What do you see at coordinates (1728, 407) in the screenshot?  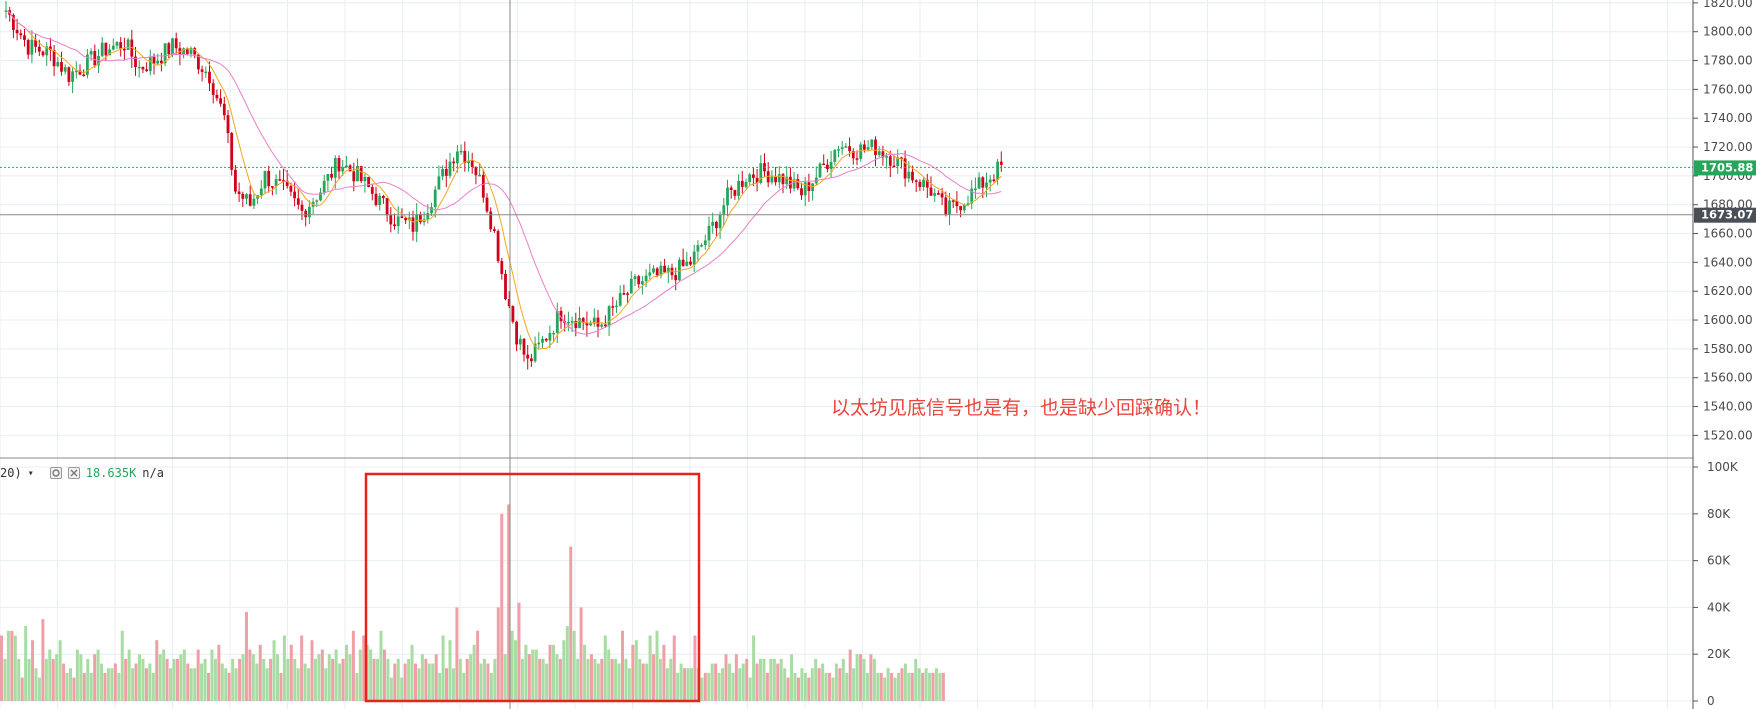 I see `price-tick-label: 1540.00` at bounding box center [1728, 407].